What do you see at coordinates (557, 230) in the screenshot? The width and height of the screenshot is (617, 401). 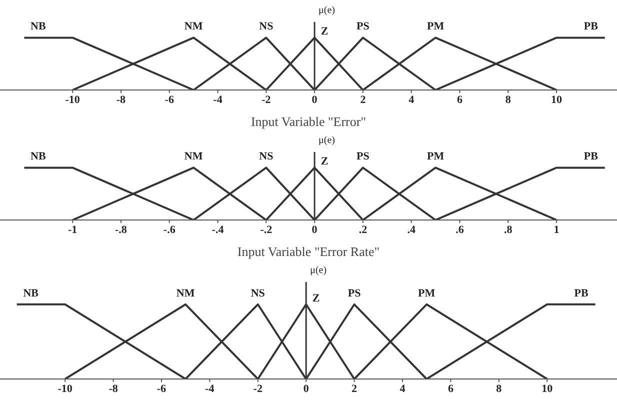 I see `x-tick-label: 1` at bounding box center [557, 230].